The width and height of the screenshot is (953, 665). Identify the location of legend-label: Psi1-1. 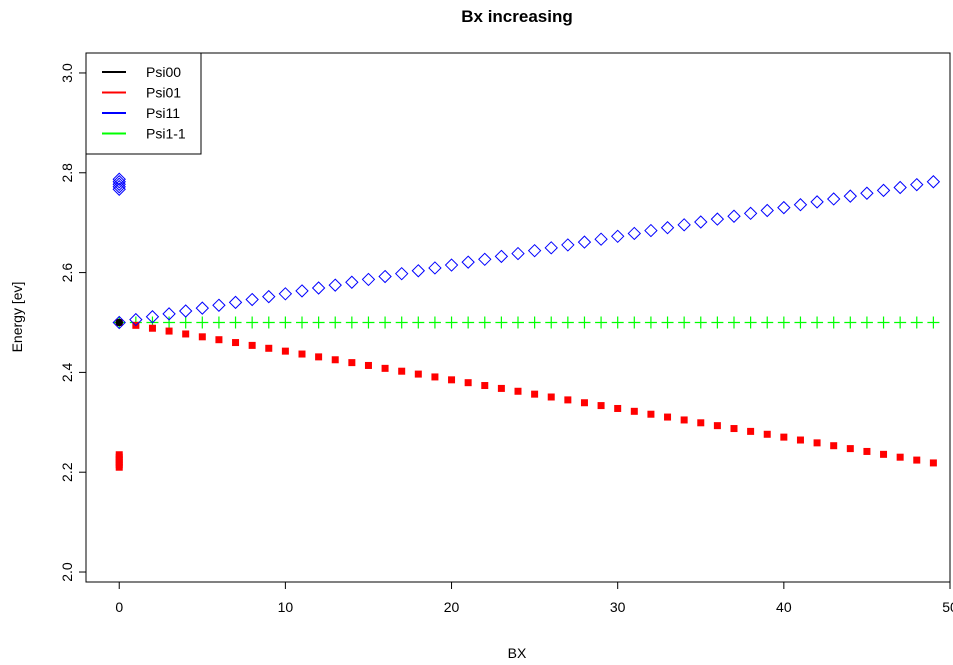
(166, 134).